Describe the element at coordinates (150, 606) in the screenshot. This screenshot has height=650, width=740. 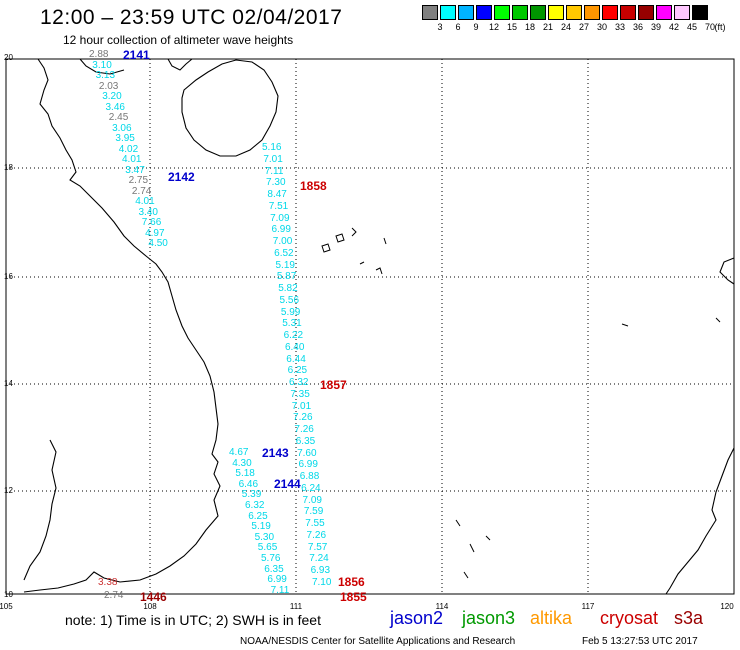
I see `lon-label-108: 108` at that location.